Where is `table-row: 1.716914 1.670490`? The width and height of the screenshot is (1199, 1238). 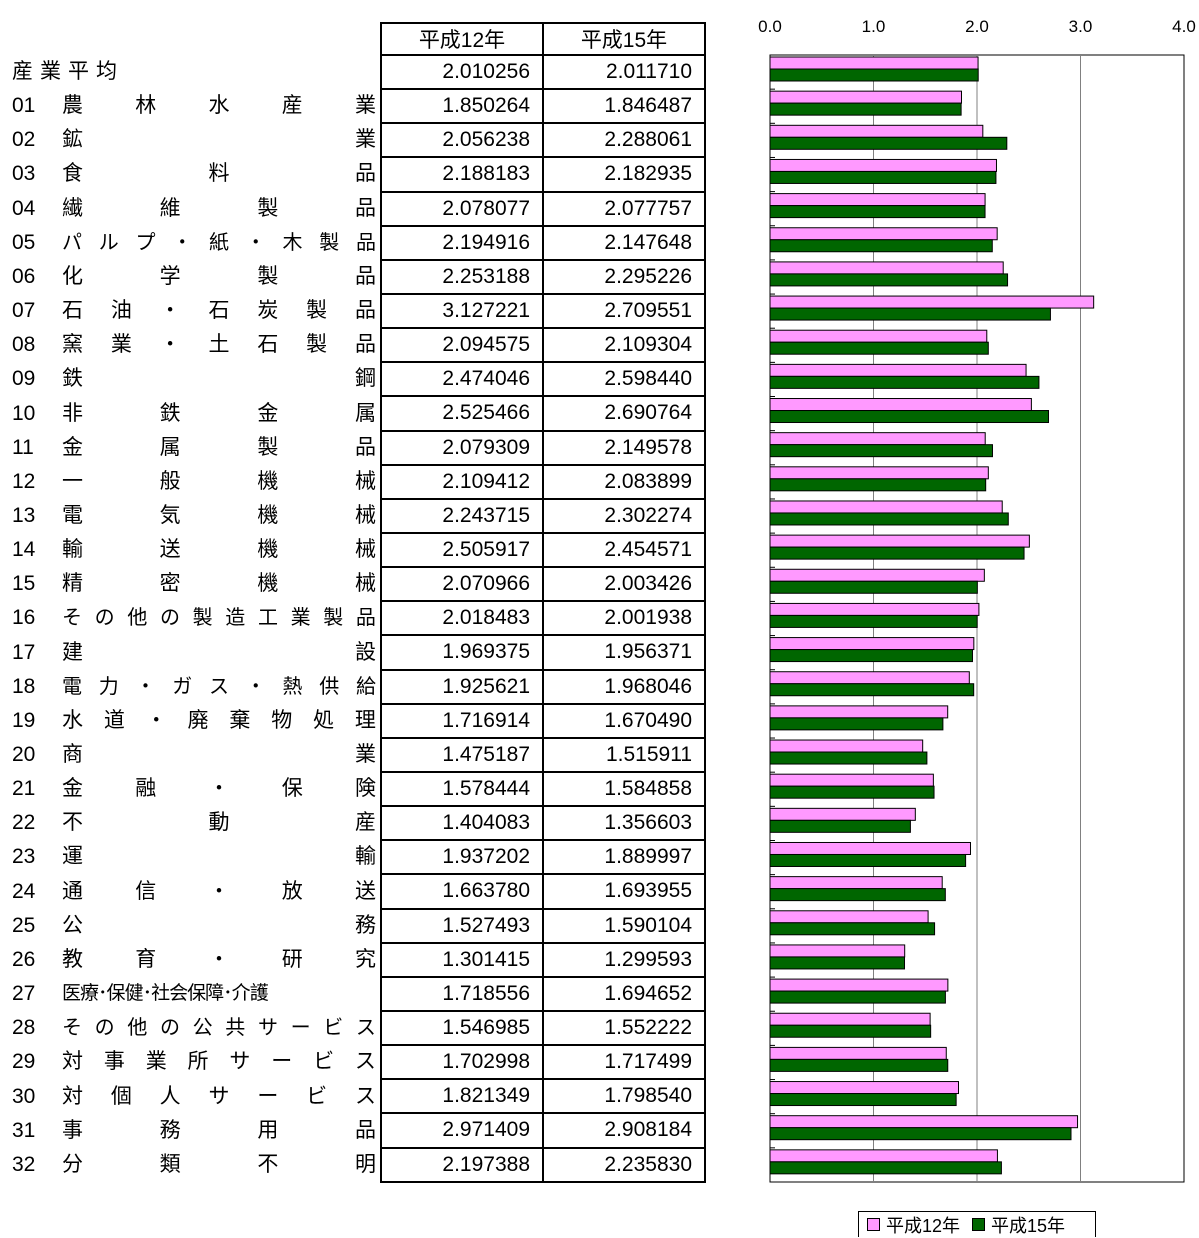
table-row: 1.716914 1.670490 is located at coordinates (543, 720).